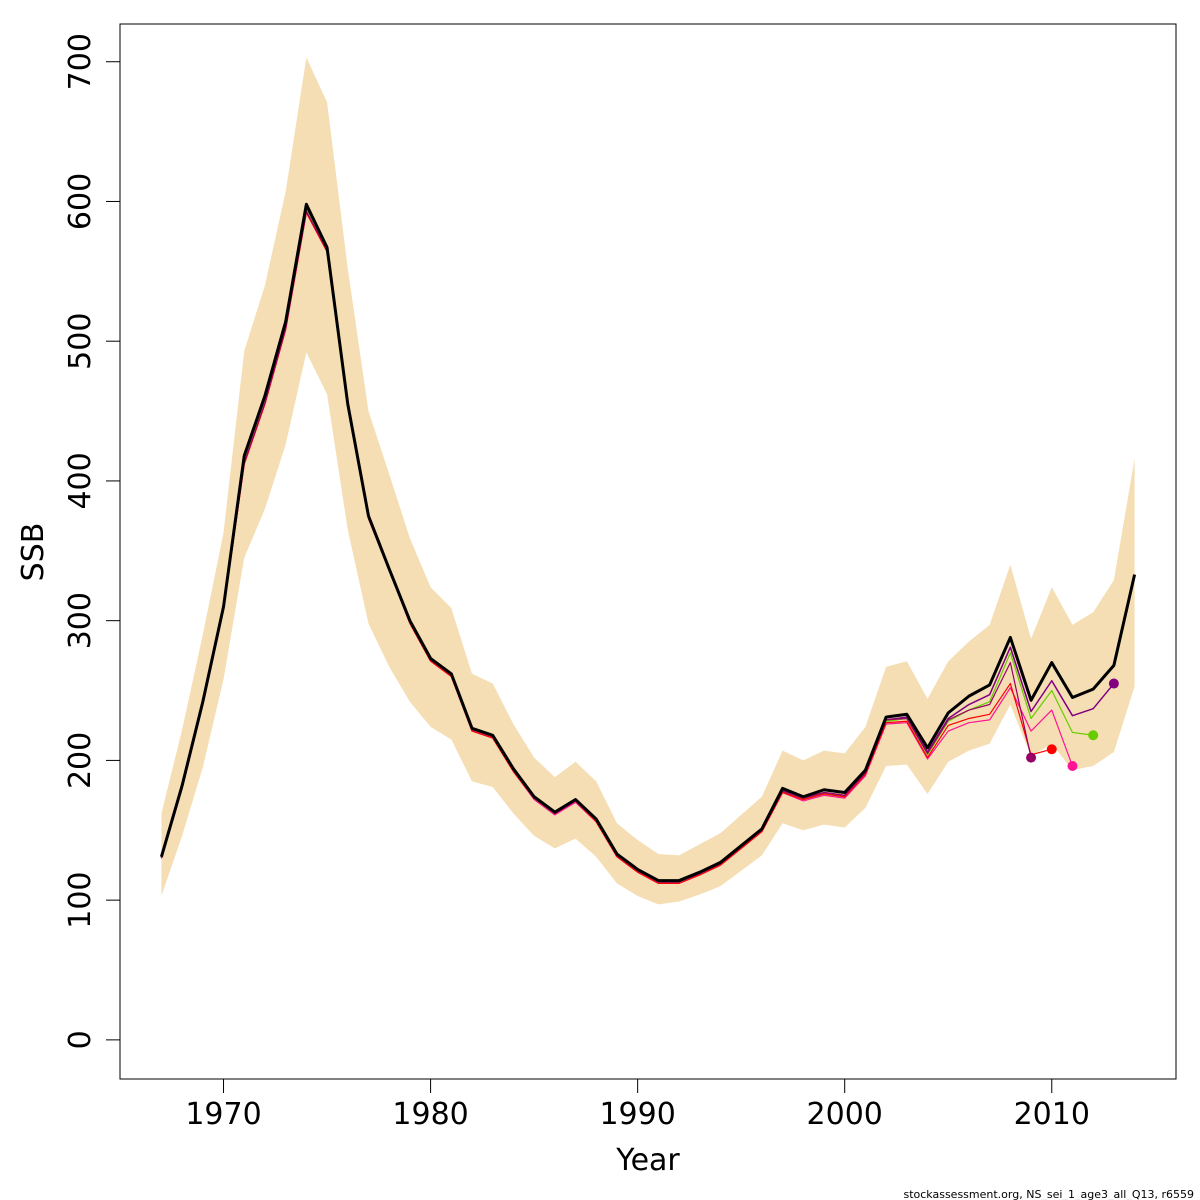 Image resolution: width=1200 pixels, height=1200 pixels. I want to click on end-points-layer, so click(1072, 724).